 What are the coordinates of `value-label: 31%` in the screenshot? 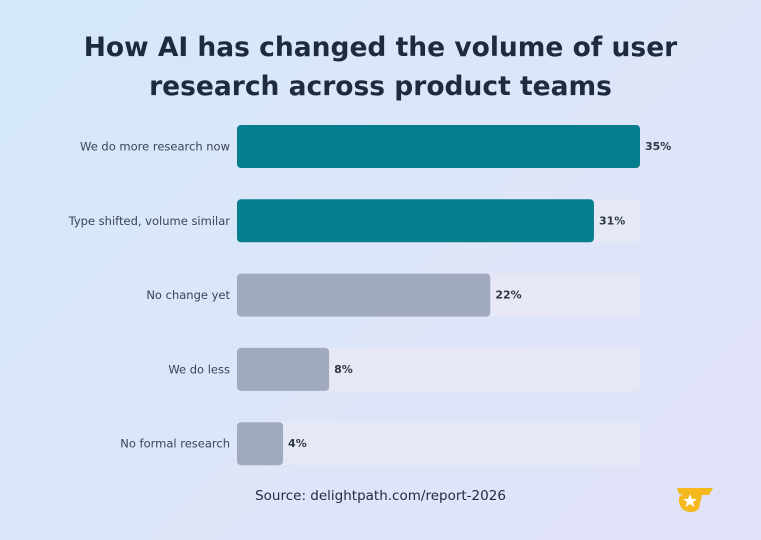 It's located at (612, 220).